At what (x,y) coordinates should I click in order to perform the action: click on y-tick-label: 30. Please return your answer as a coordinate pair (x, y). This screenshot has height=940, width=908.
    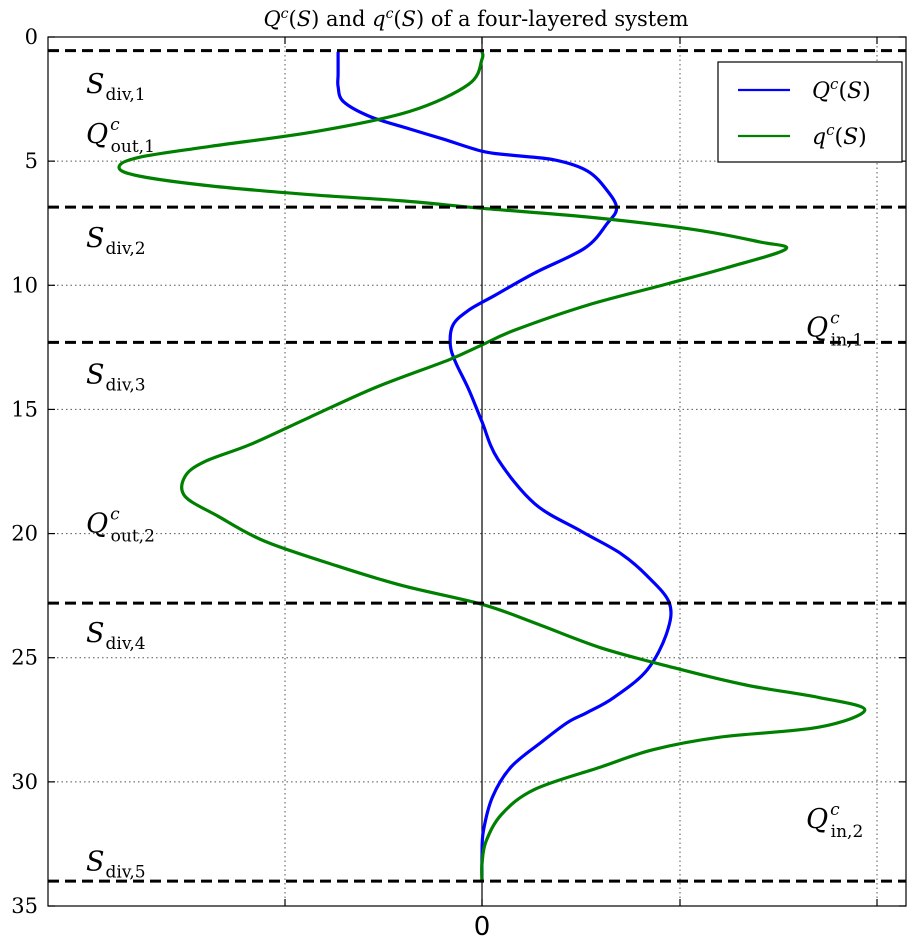
    Looking at the image, I should click on (24, 782).